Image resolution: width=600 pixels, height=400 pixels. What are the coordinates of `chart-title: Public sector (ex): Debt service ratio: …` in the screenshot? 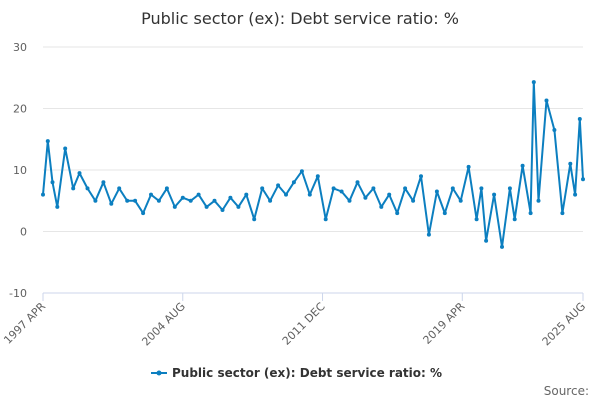 It's located at (300, 18).